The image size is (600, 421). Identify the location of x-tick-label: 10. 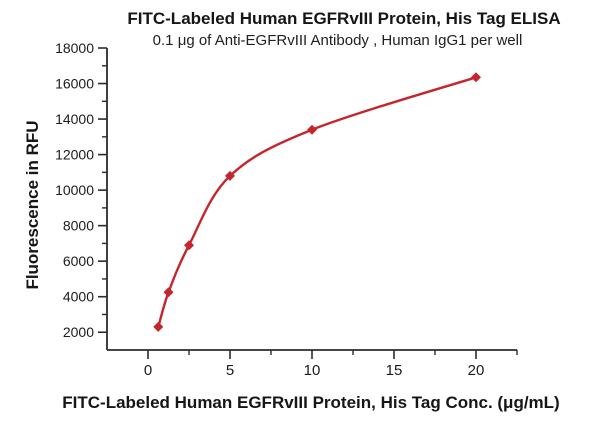
(312, 370).